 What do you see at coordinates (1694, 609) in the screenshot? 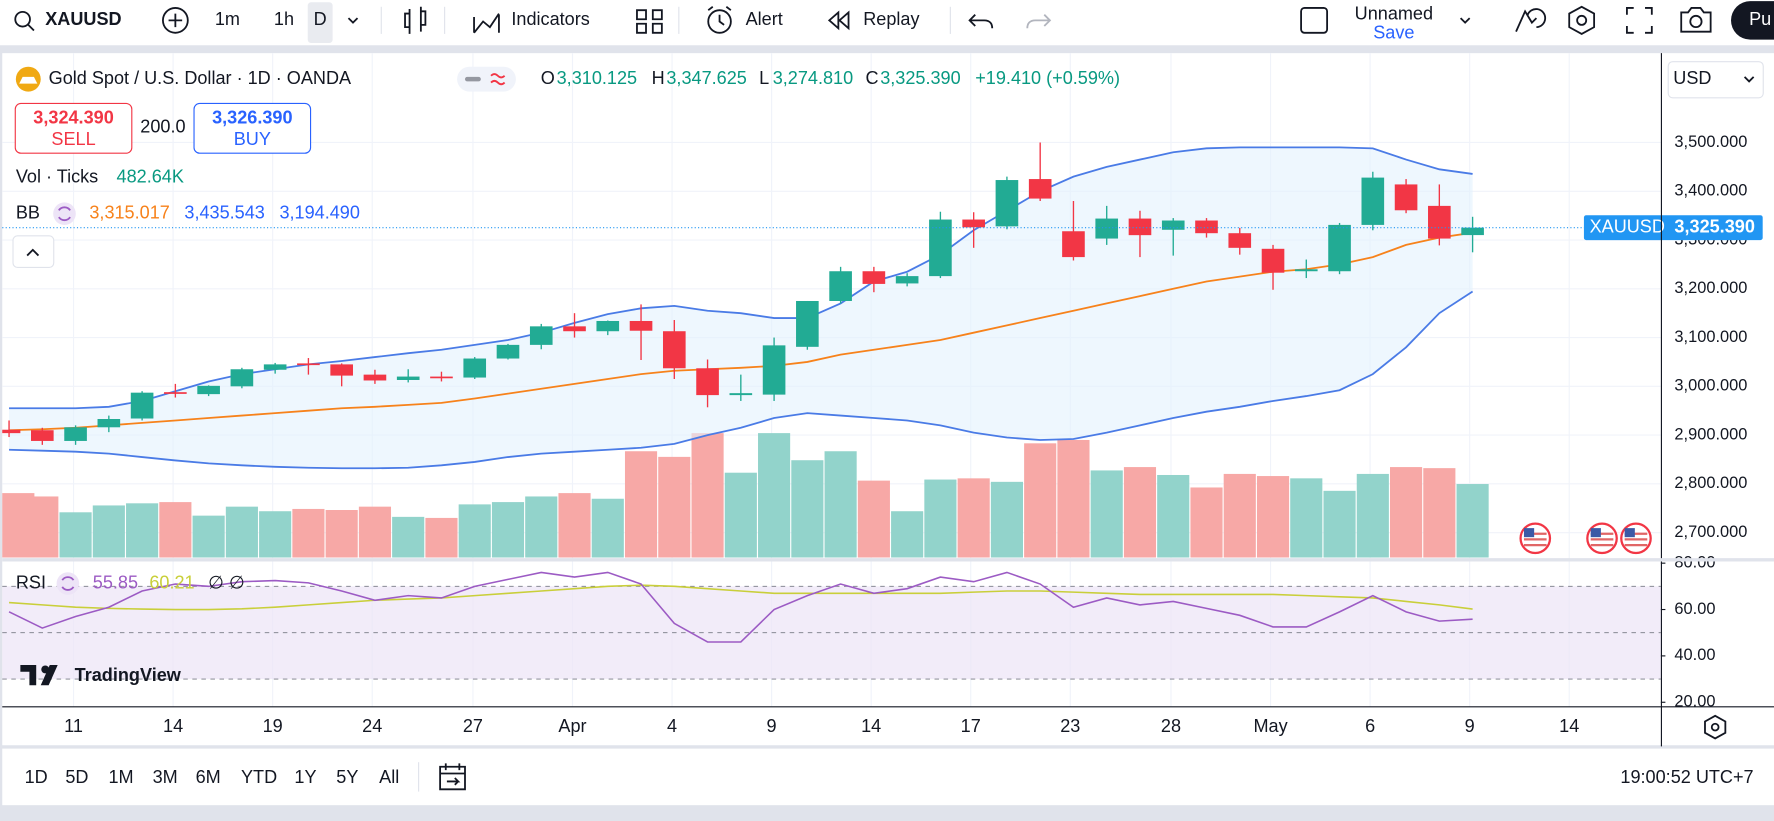
I see `y-tick-label: 60.00` at bounding box center [1694, 609].